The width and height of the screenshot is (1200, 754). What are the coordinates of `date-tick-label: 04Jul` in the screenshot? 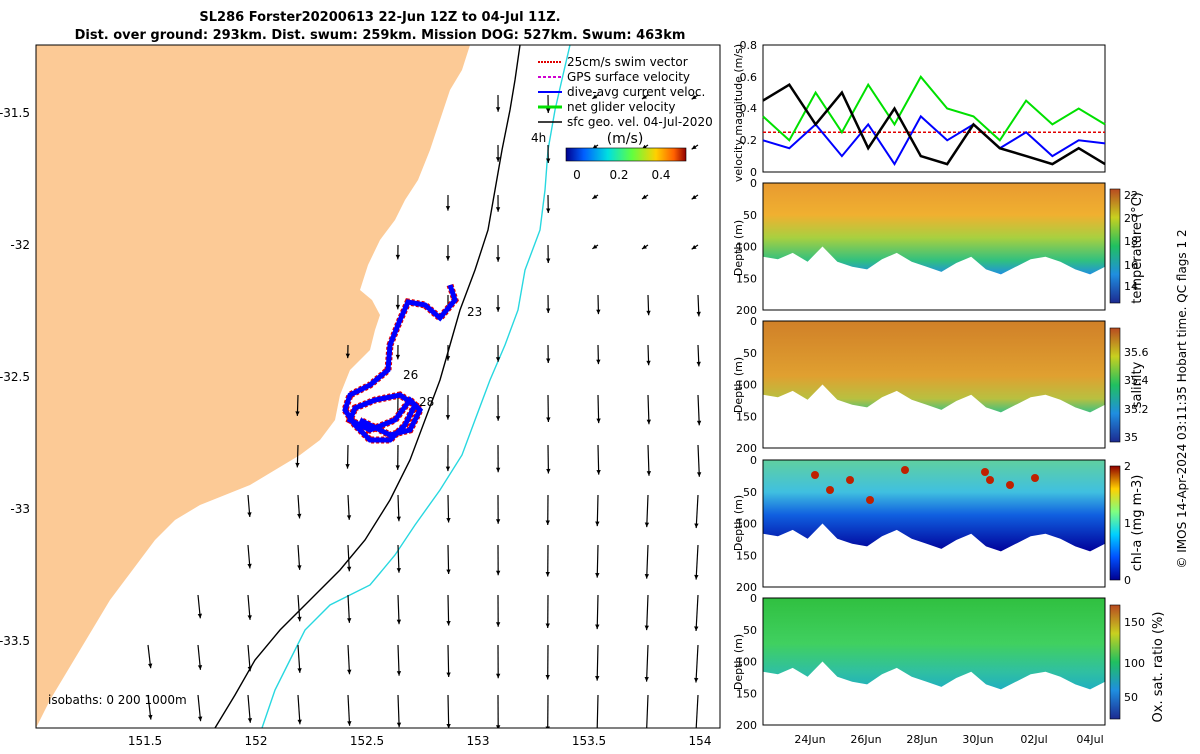 It's located at (1089, 739).